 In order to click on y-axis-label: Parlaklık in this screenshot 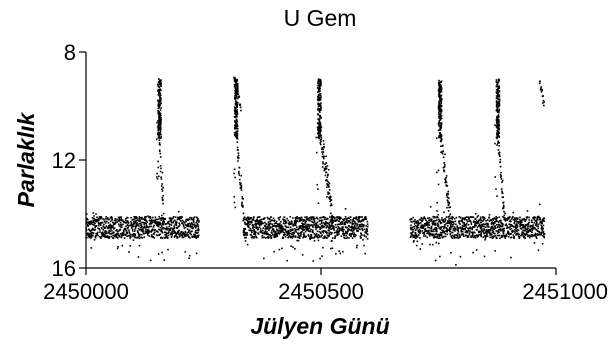, I will do `click(26, 159)`.